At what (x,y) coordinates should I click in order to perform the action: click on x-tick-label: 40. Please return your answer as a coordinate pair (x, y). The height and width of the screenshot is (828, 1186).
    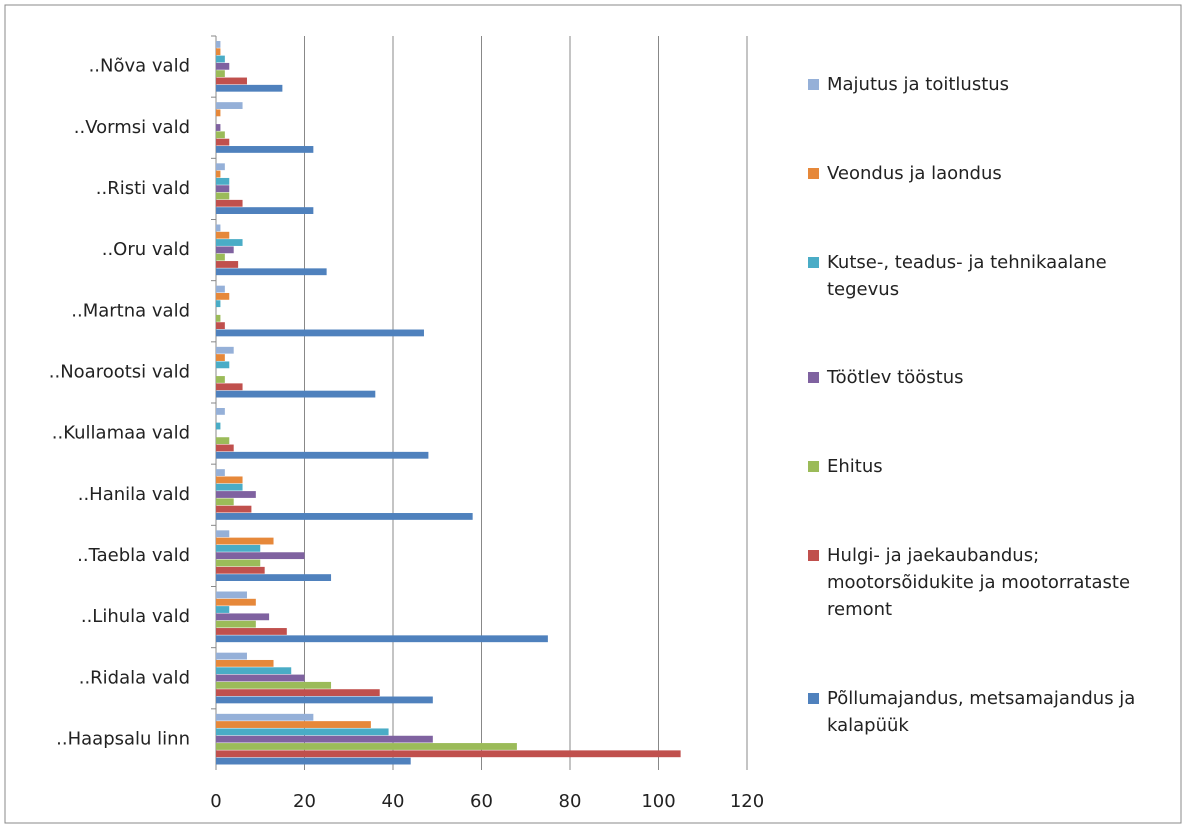
    Looking at the image, I should click on (393, 801).